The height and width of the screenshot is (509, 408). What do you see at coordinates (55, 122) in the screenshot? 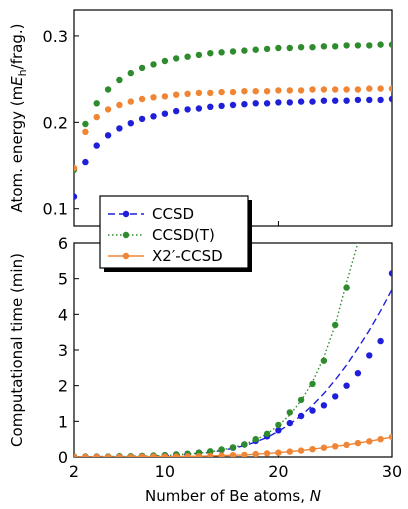
I see `energy-ytick-label: 0.2` at bounding box center [55, 122].